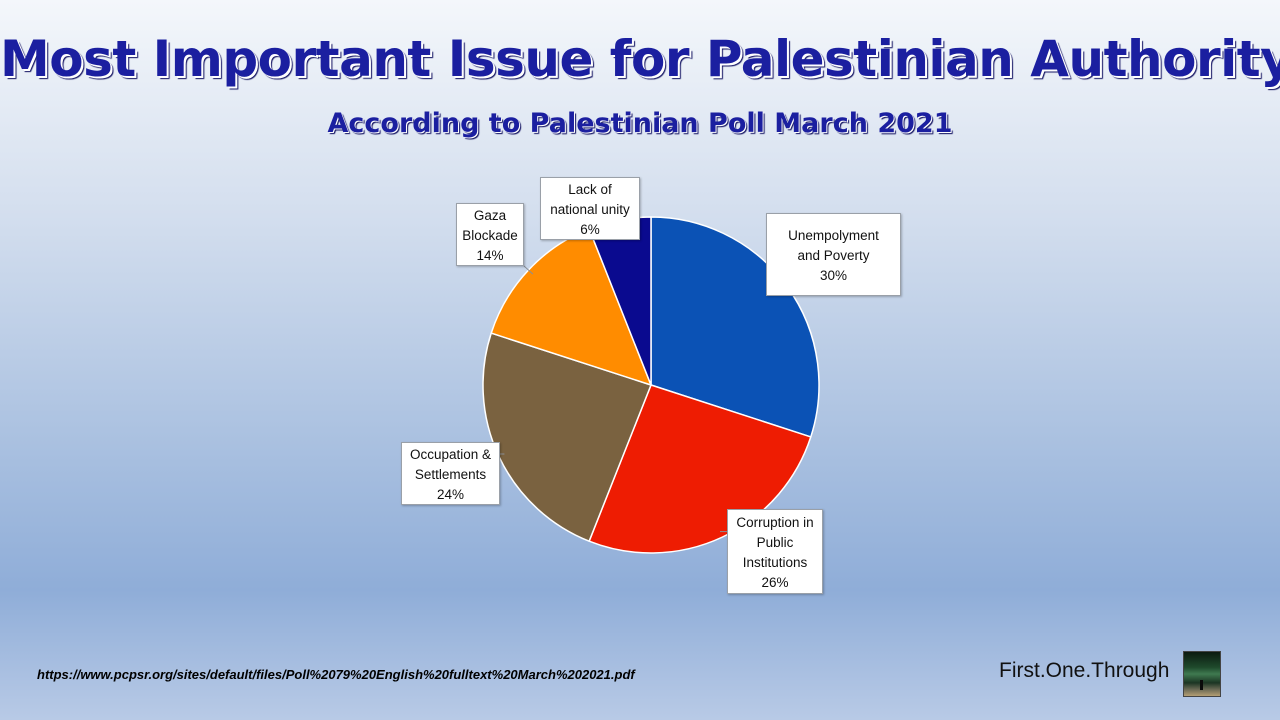 This screenshot has width=1280, height=720. I want to click on data-label-gaza-blockade: Gaza Blockade 14%, so click(490, 234).